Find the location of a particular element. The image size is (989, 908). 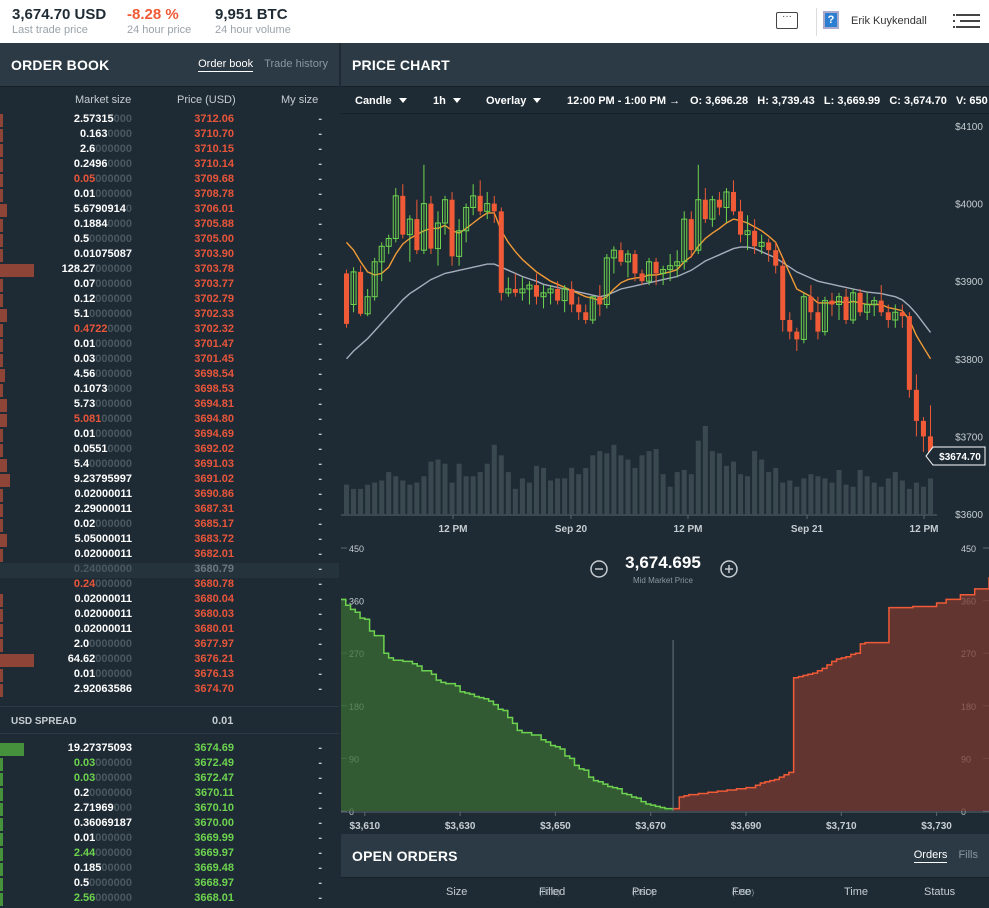

ask-row: 0.01000000 3701.47 - is located at coordinates (169, 345).